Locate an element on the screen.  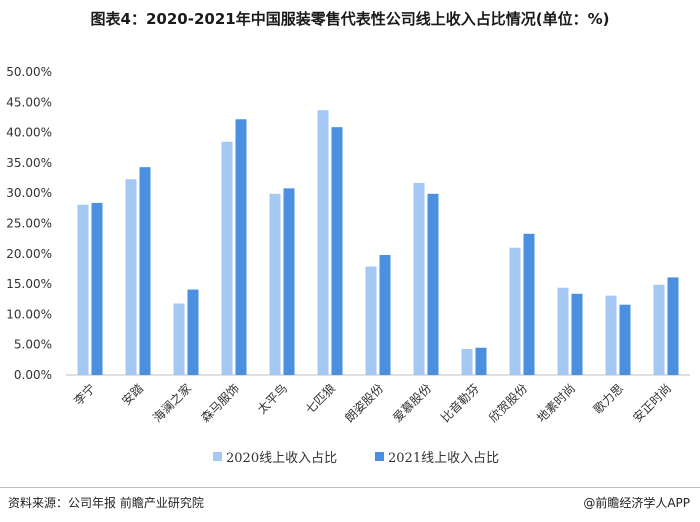
footer-divider is located at coordinates (350, 487).